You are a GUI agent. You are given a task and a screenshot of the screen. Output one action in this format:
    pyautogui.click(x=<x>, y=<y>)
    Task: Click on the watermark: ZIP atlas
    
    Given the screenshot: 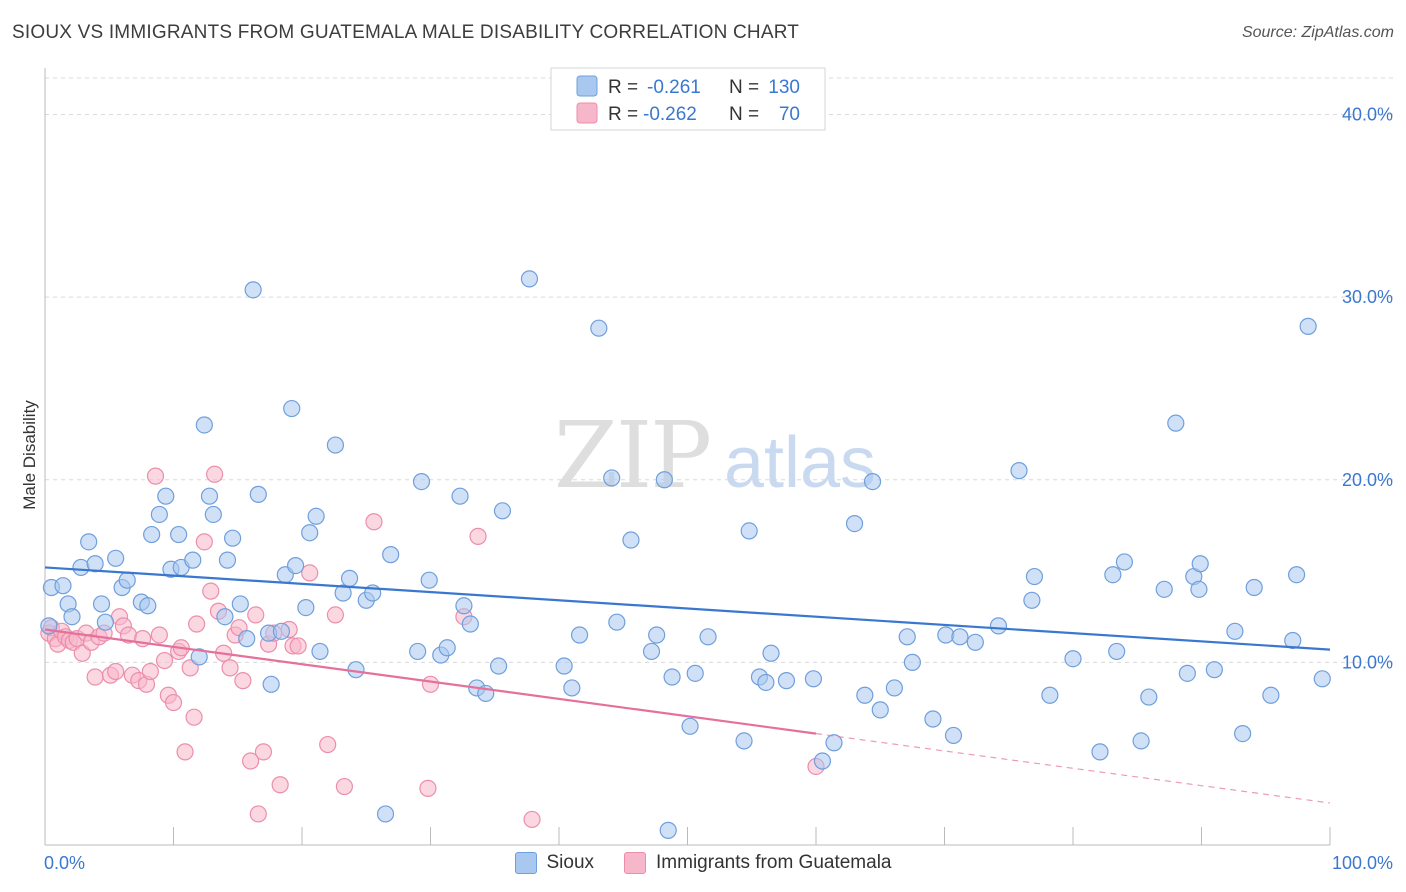 What is the action you would take?
    pyautogui.click(x=715, y=455)
    